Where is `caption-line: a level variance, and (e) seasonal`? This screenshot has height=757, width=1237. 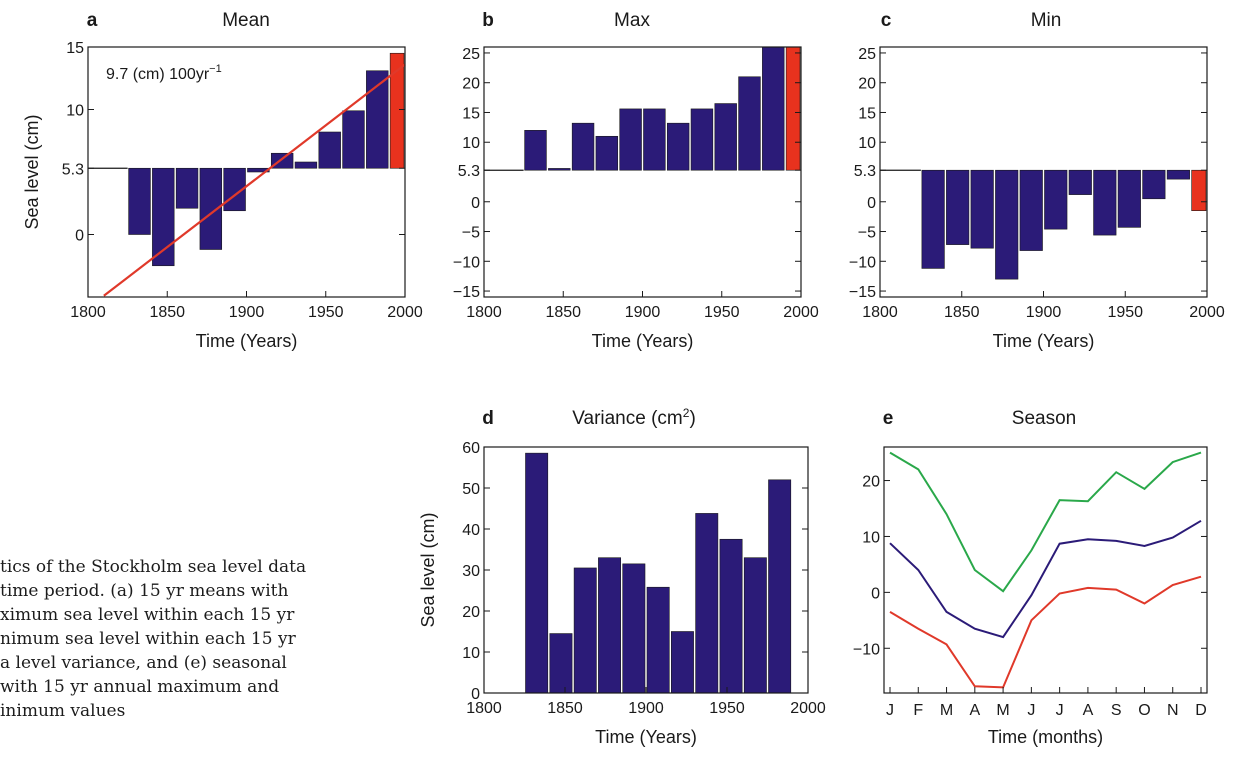
caption-line: a level variance, and (e) seasonal is located at coordinates (143, 663).